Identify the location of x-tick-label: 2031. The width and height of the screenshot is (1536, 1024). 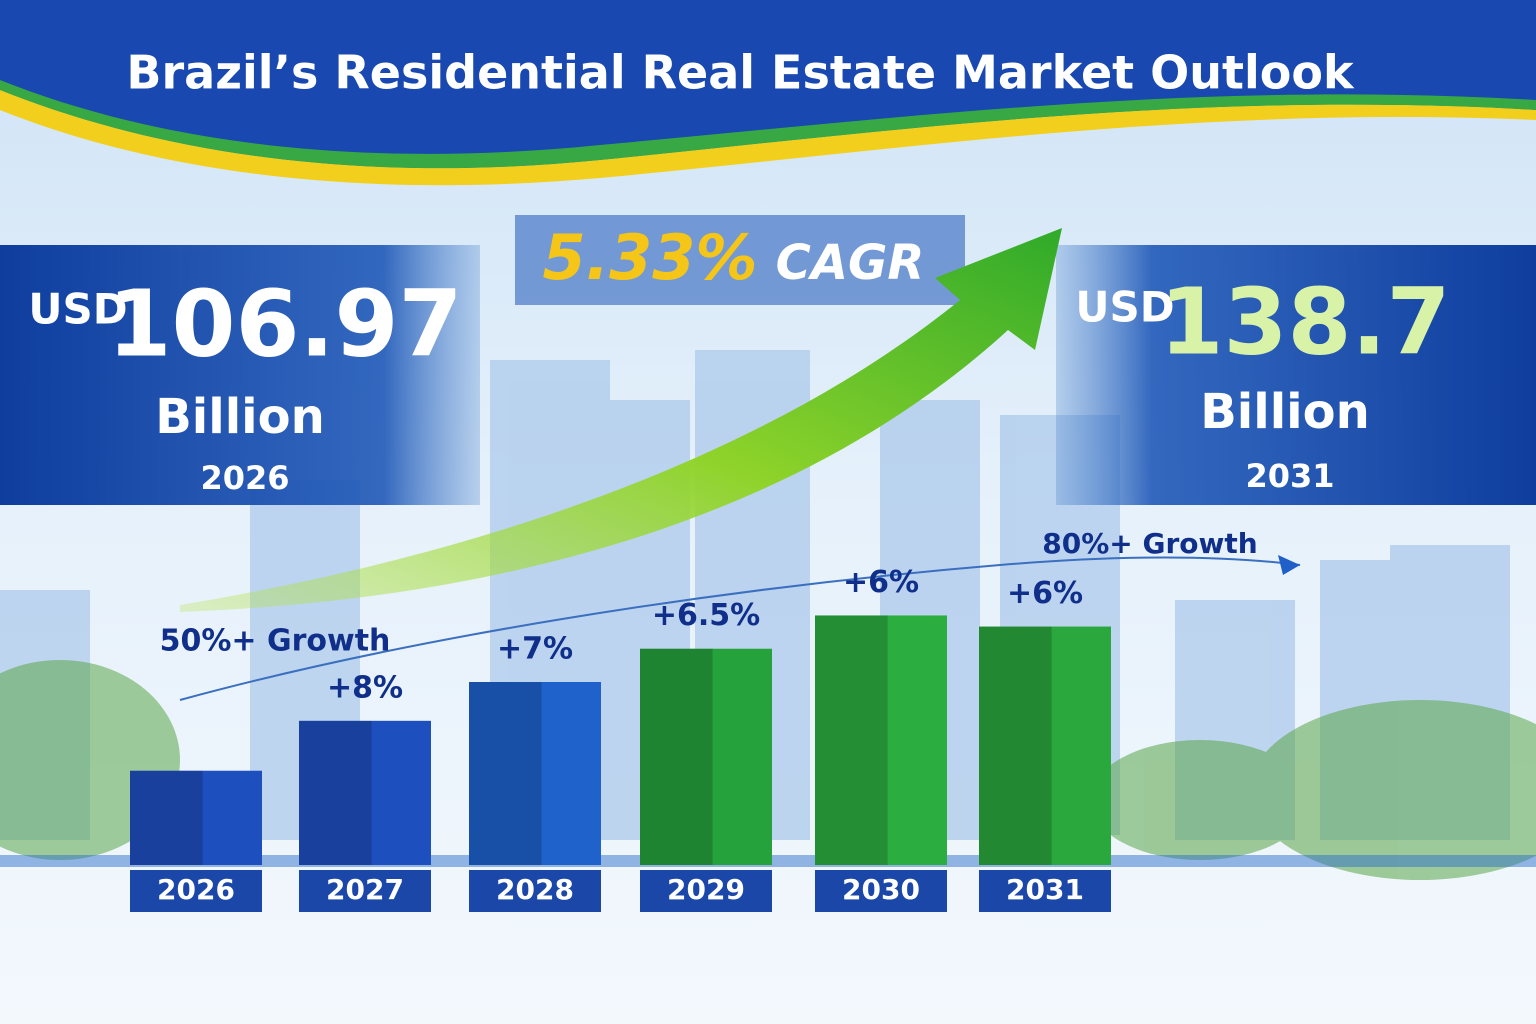
(1045, 889).